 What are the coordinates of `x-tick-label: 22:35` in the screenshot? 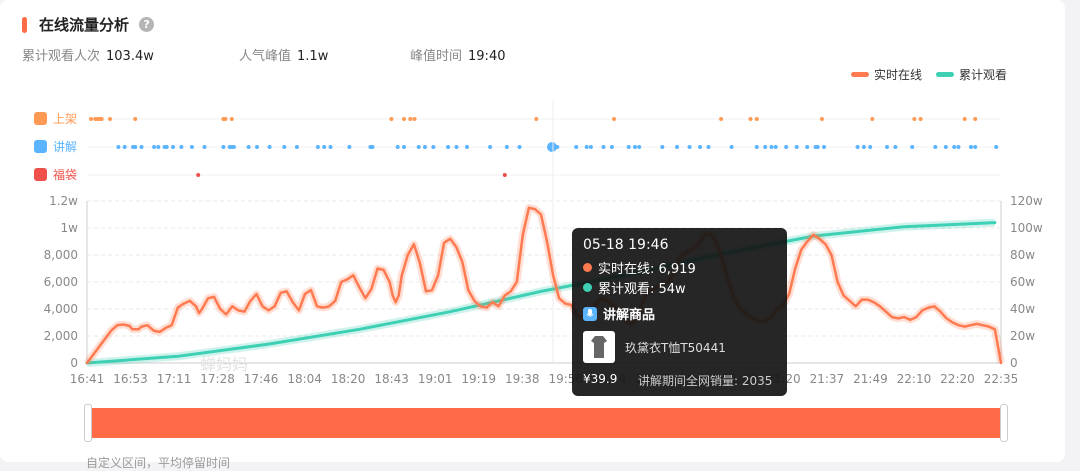 It's located at (1001, 379).